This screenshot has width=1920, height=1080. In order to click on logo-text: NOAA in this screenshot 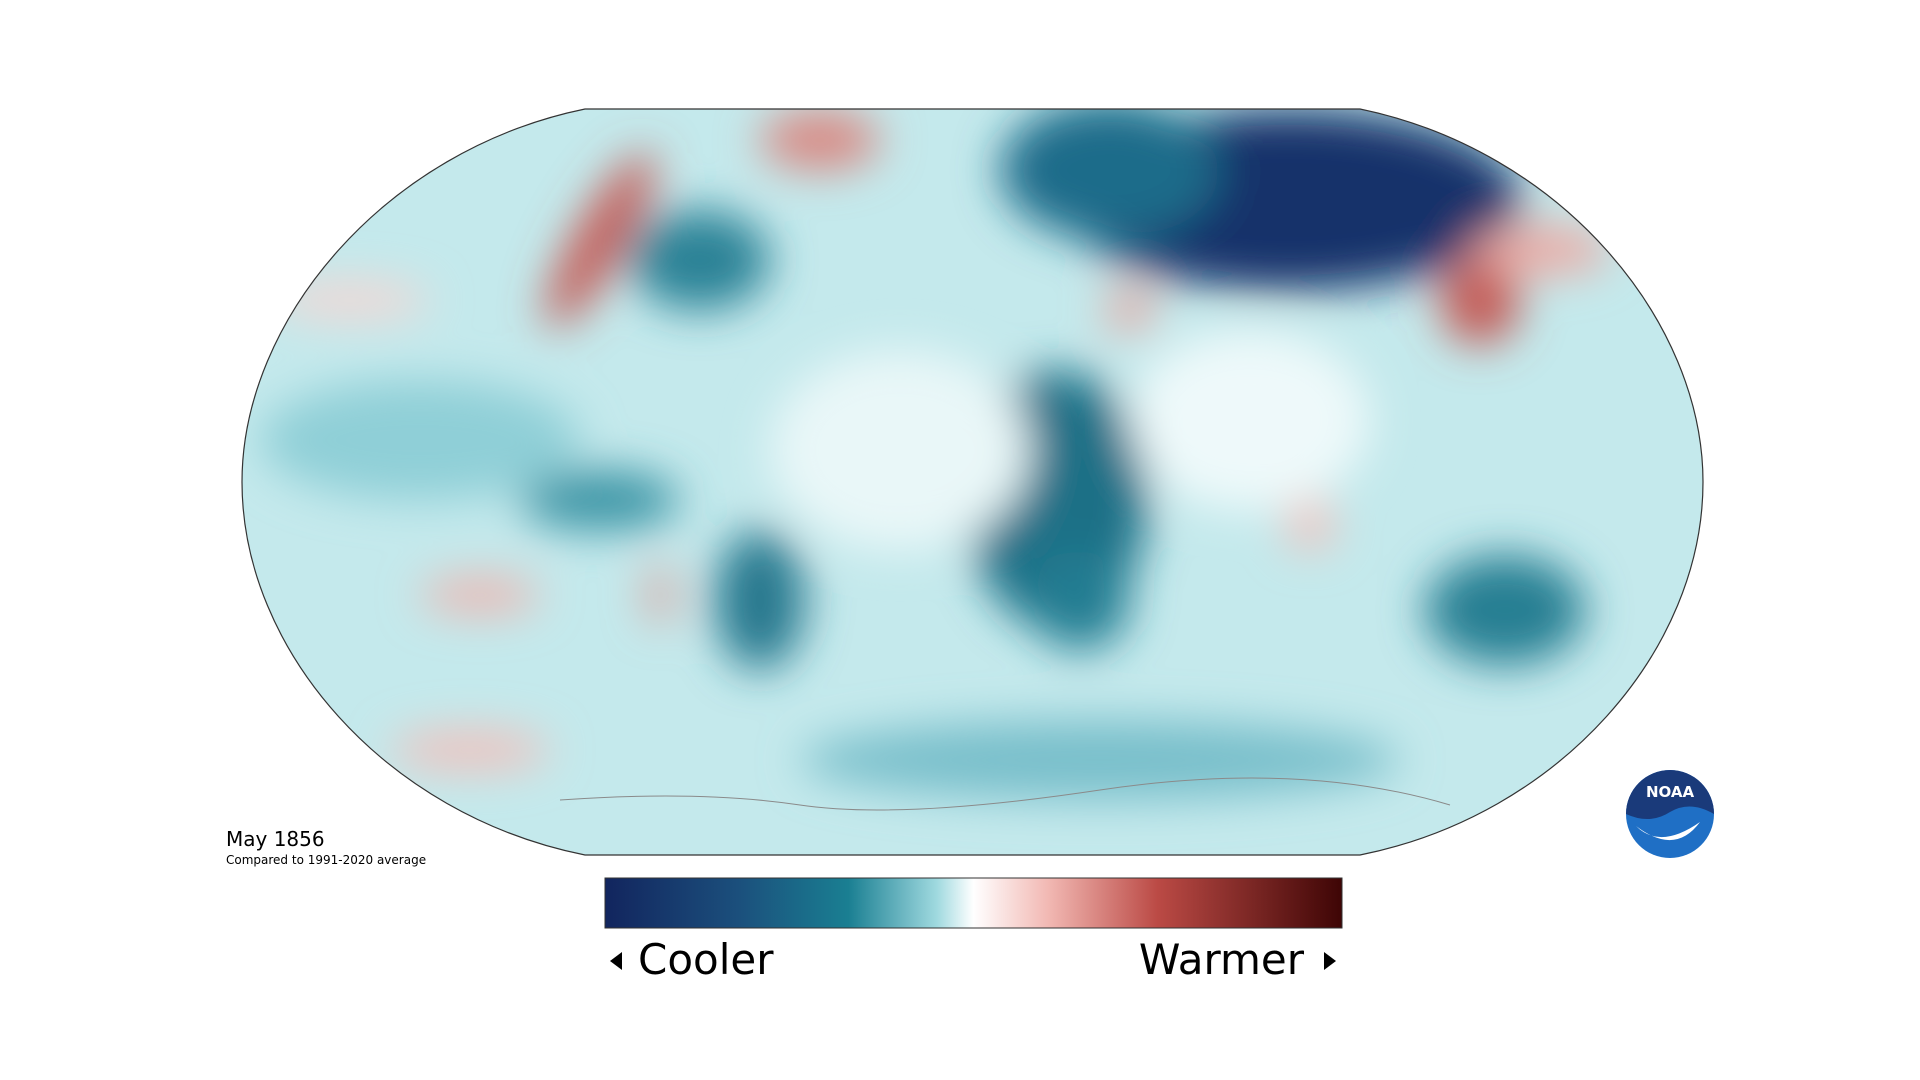, I will do `click(1670, 792)`.